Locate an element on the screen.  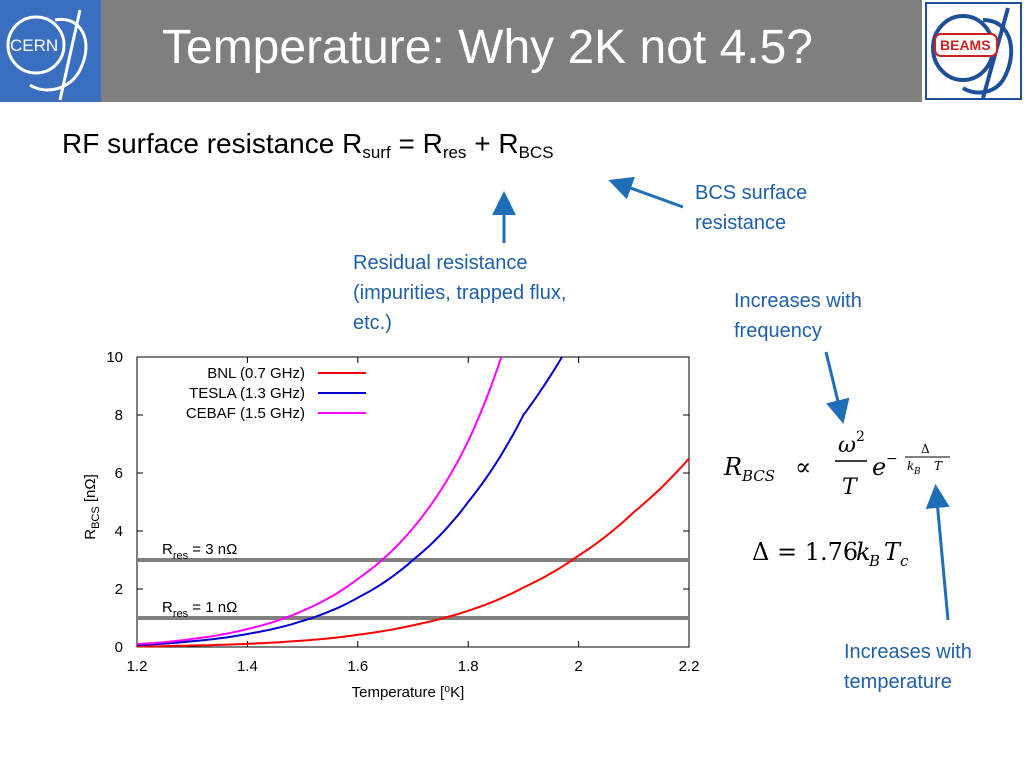
svg-text: BCS is located at coordinates (758, 476).